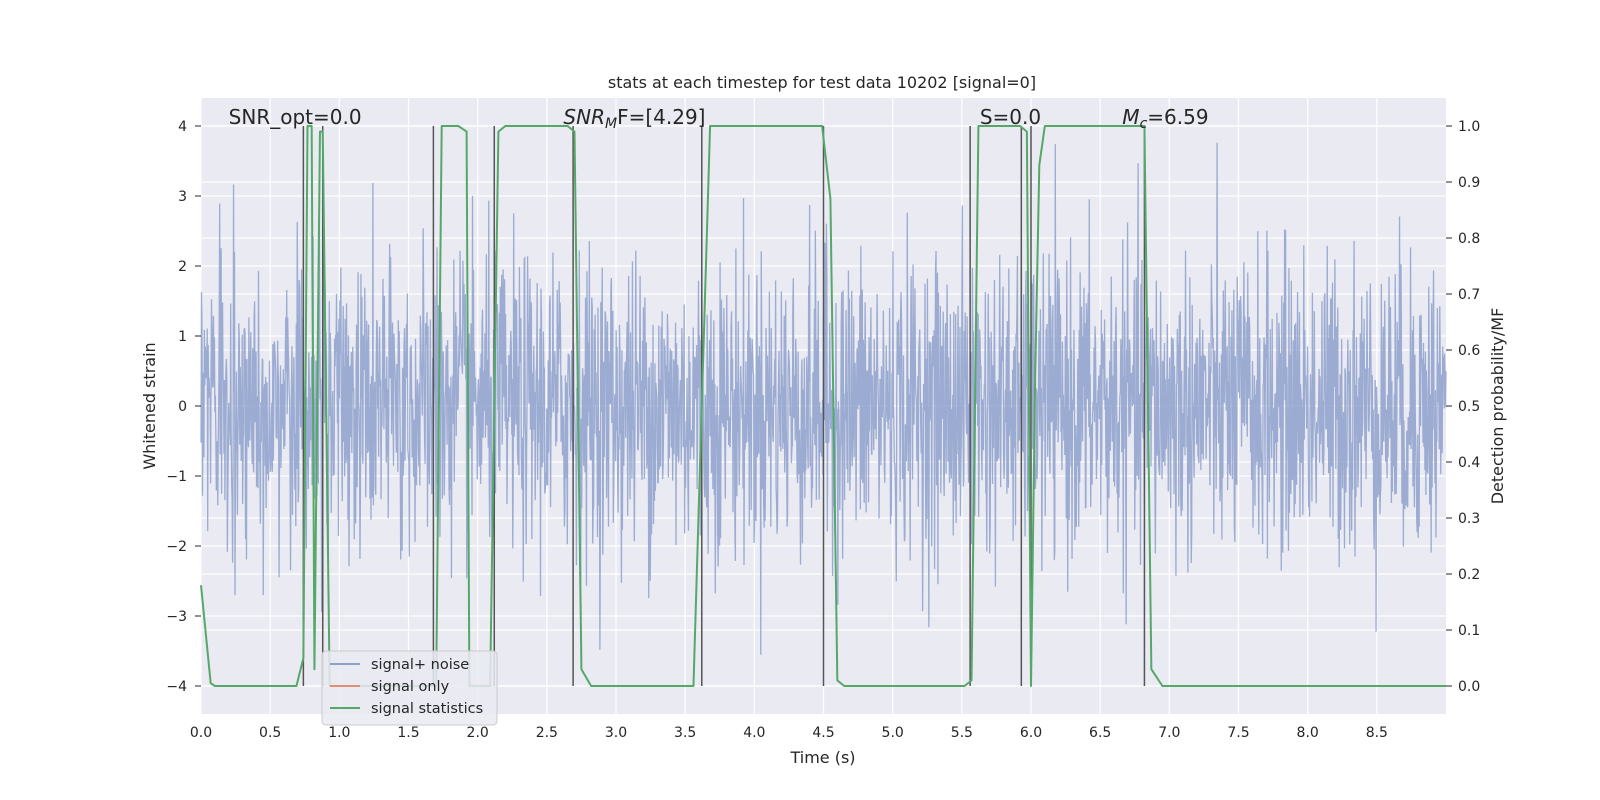 This screenshot has height=800, width=1600. I want to click on annotation: SNRMF=[4.29], so click(634, 118).